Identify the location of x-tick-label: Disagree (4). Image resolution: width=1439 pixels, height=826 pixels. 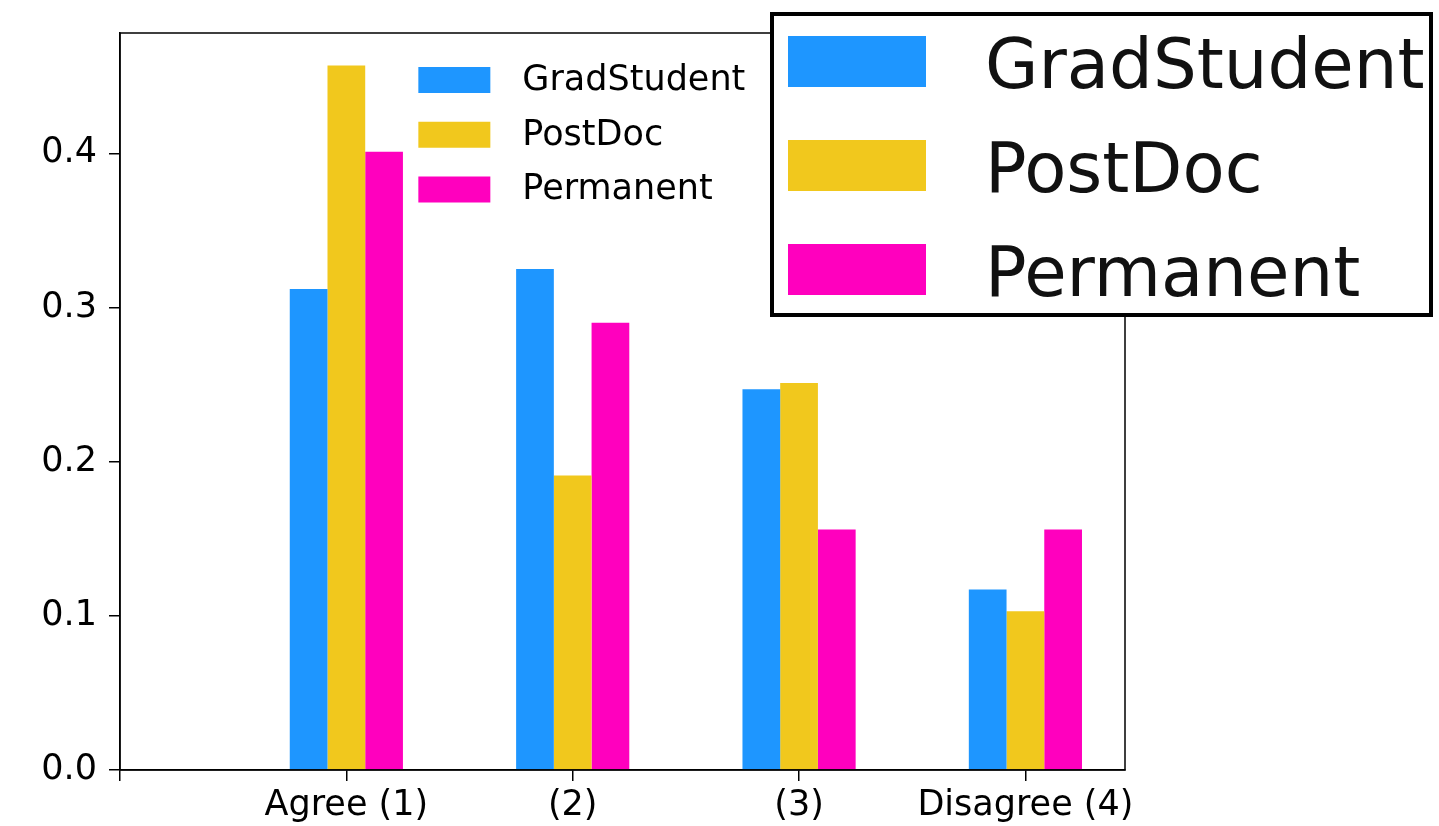
(1025, 803).